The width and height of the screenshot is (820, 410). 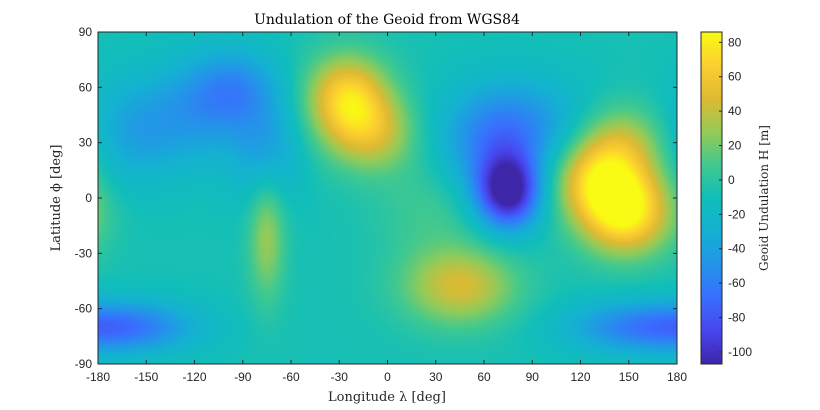 What do you see at coordinates (194, 377) in the screenshot?
I see `x-tick-label: -120` at bounding box center [194, 377].